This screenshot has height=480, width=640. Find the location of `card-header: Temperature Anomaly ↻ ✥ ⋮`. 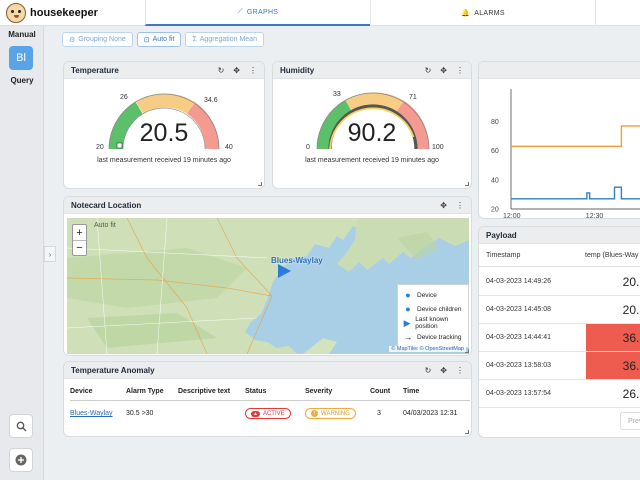

card-header: Temperature Anomaly ↻ ✥ ⋮ is located at coordinates (267, 370).